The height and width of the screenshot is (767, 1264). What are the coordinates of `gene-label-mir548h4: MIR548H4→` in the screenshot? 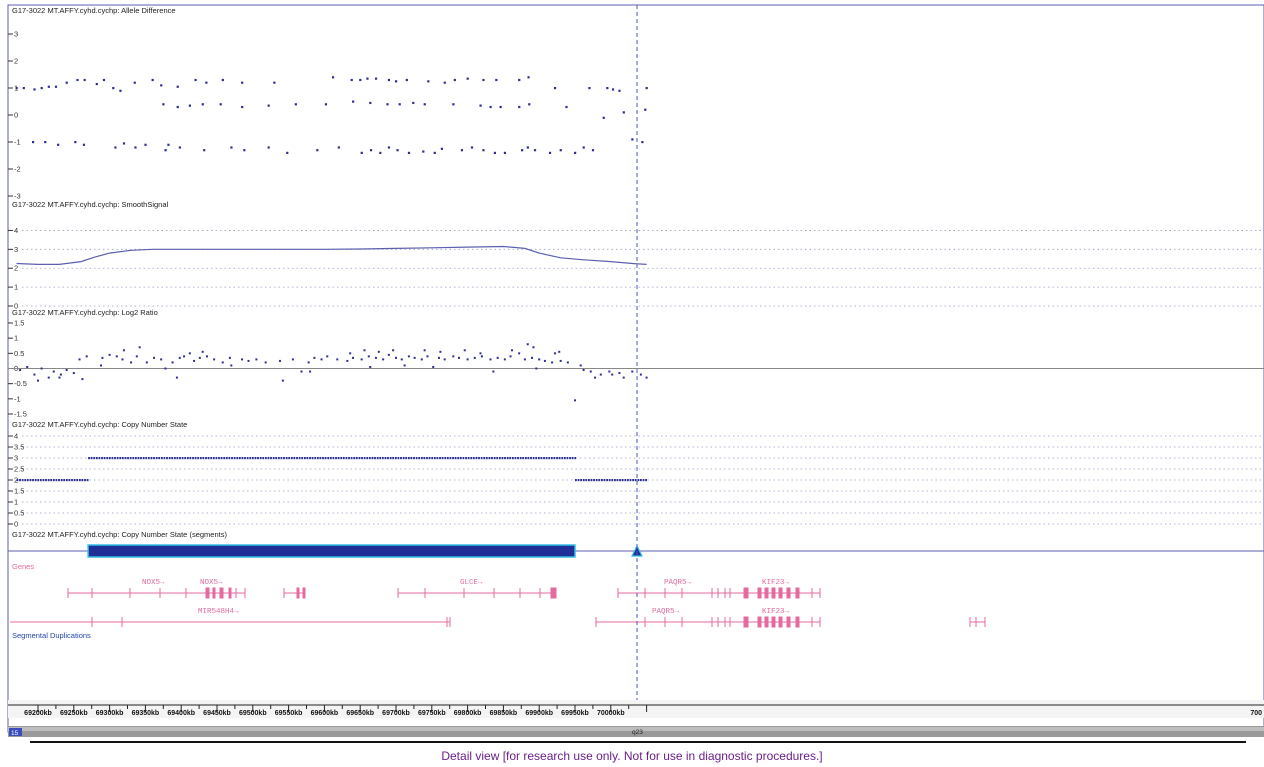 It's located at (218, 612).